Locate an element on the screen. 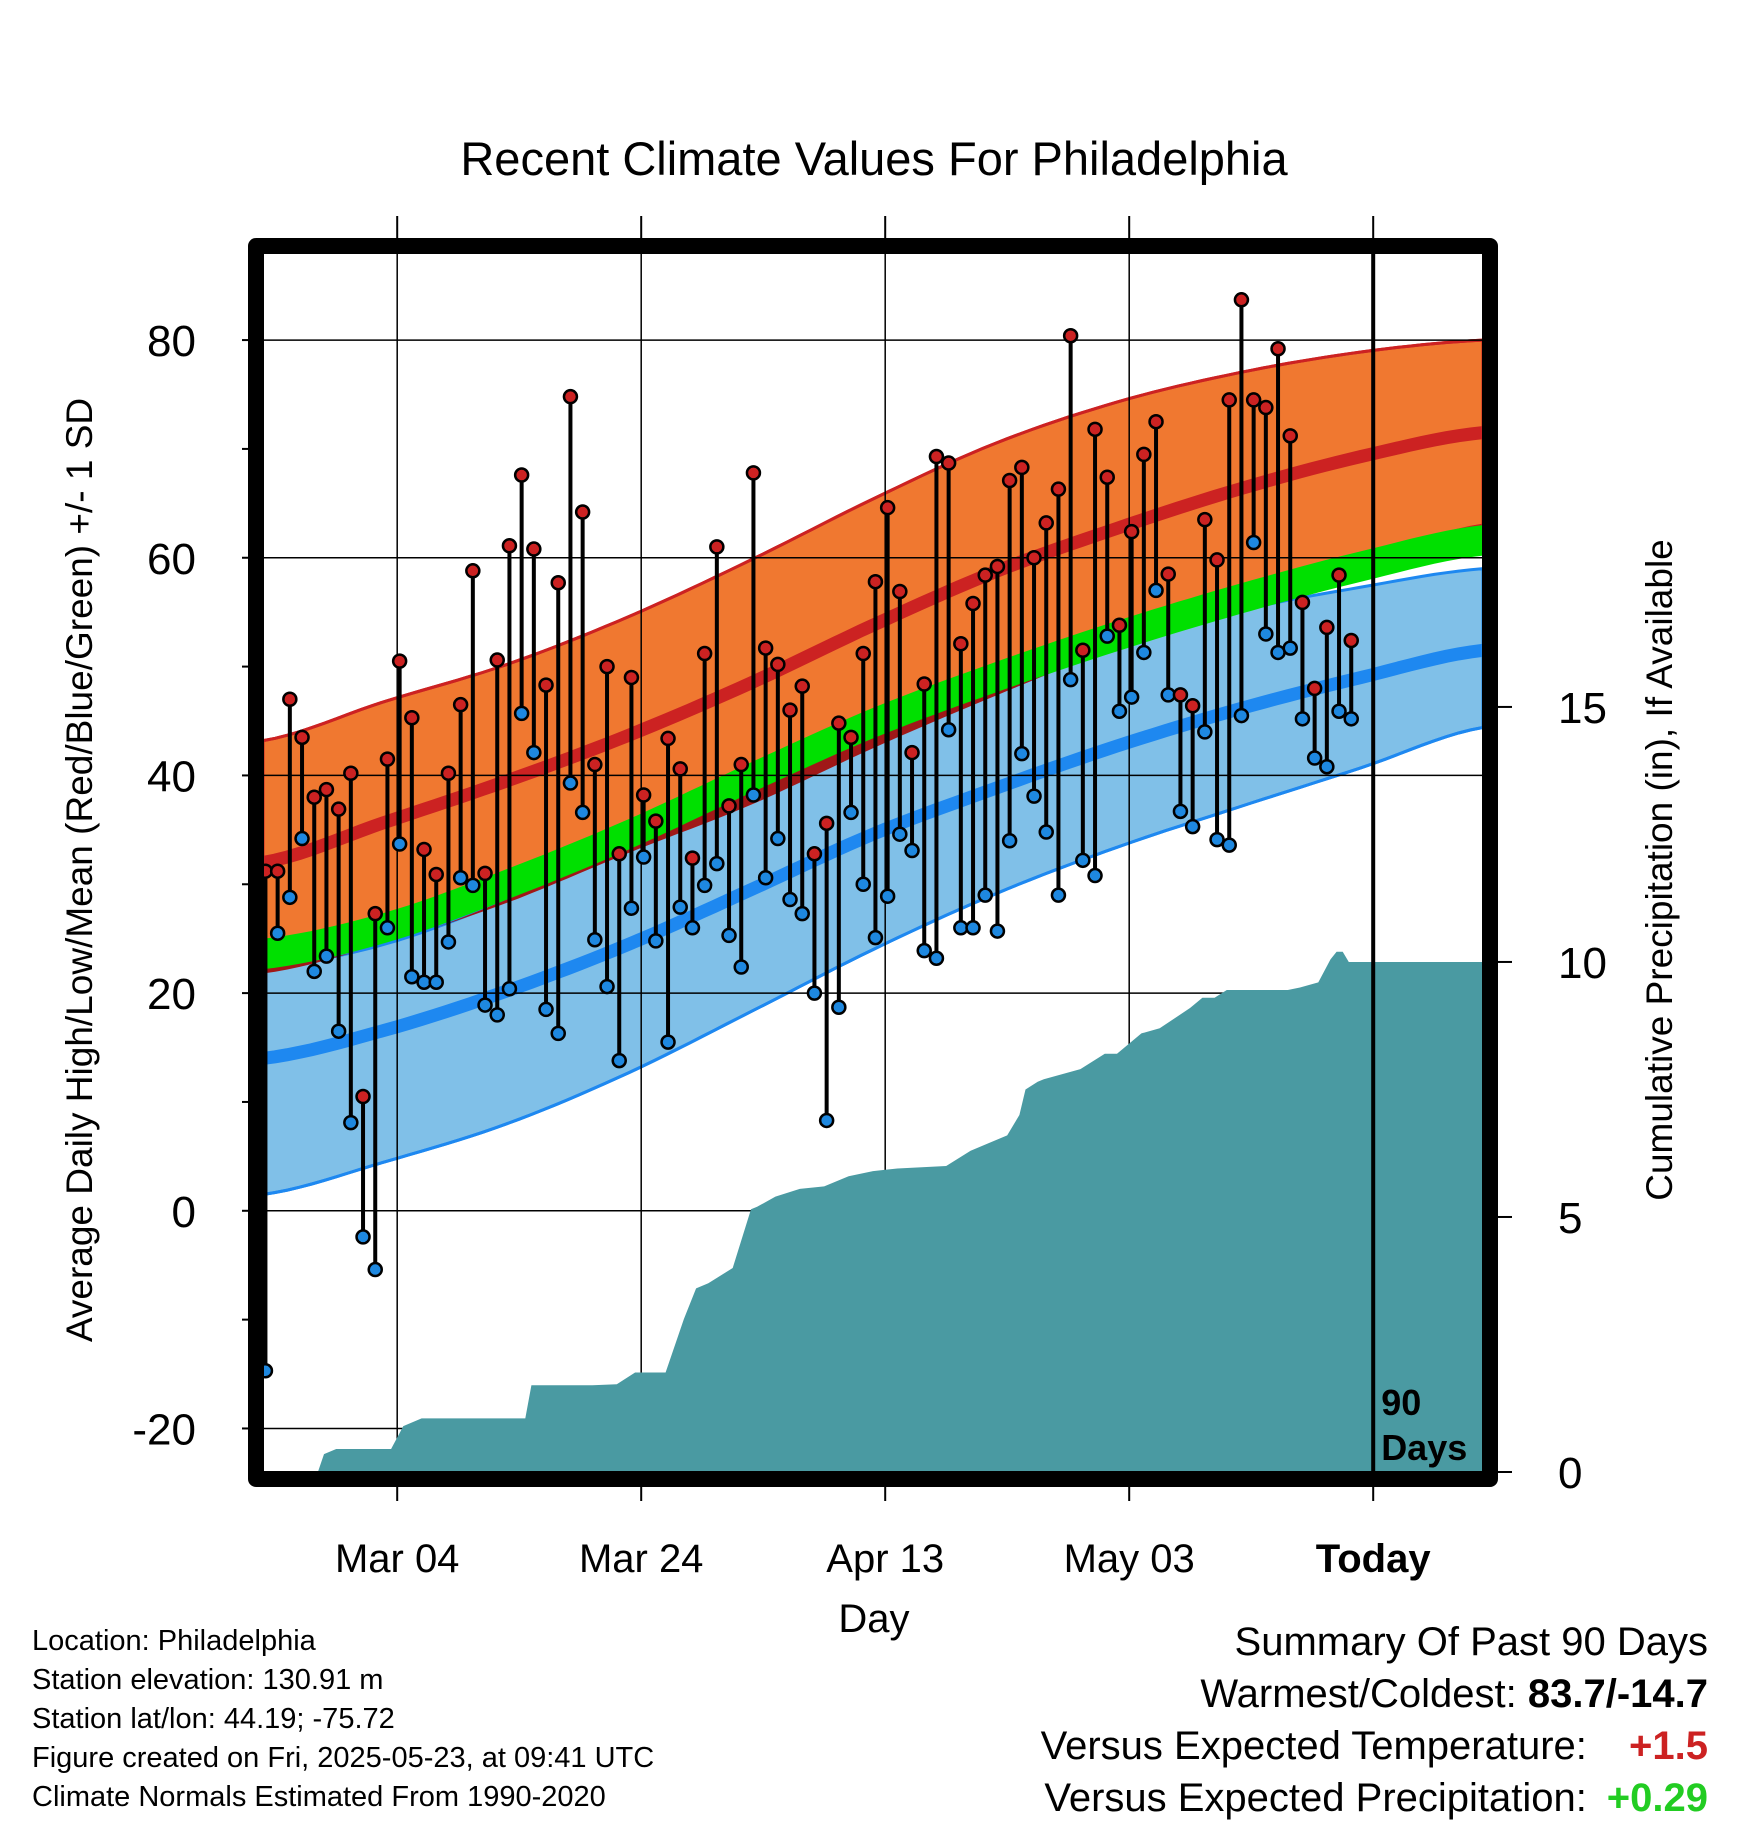 Image resolution: width=1748 pixels, height=1828 pixels. y-tick-label-left: 0 is located at coordinates (184, 1212).